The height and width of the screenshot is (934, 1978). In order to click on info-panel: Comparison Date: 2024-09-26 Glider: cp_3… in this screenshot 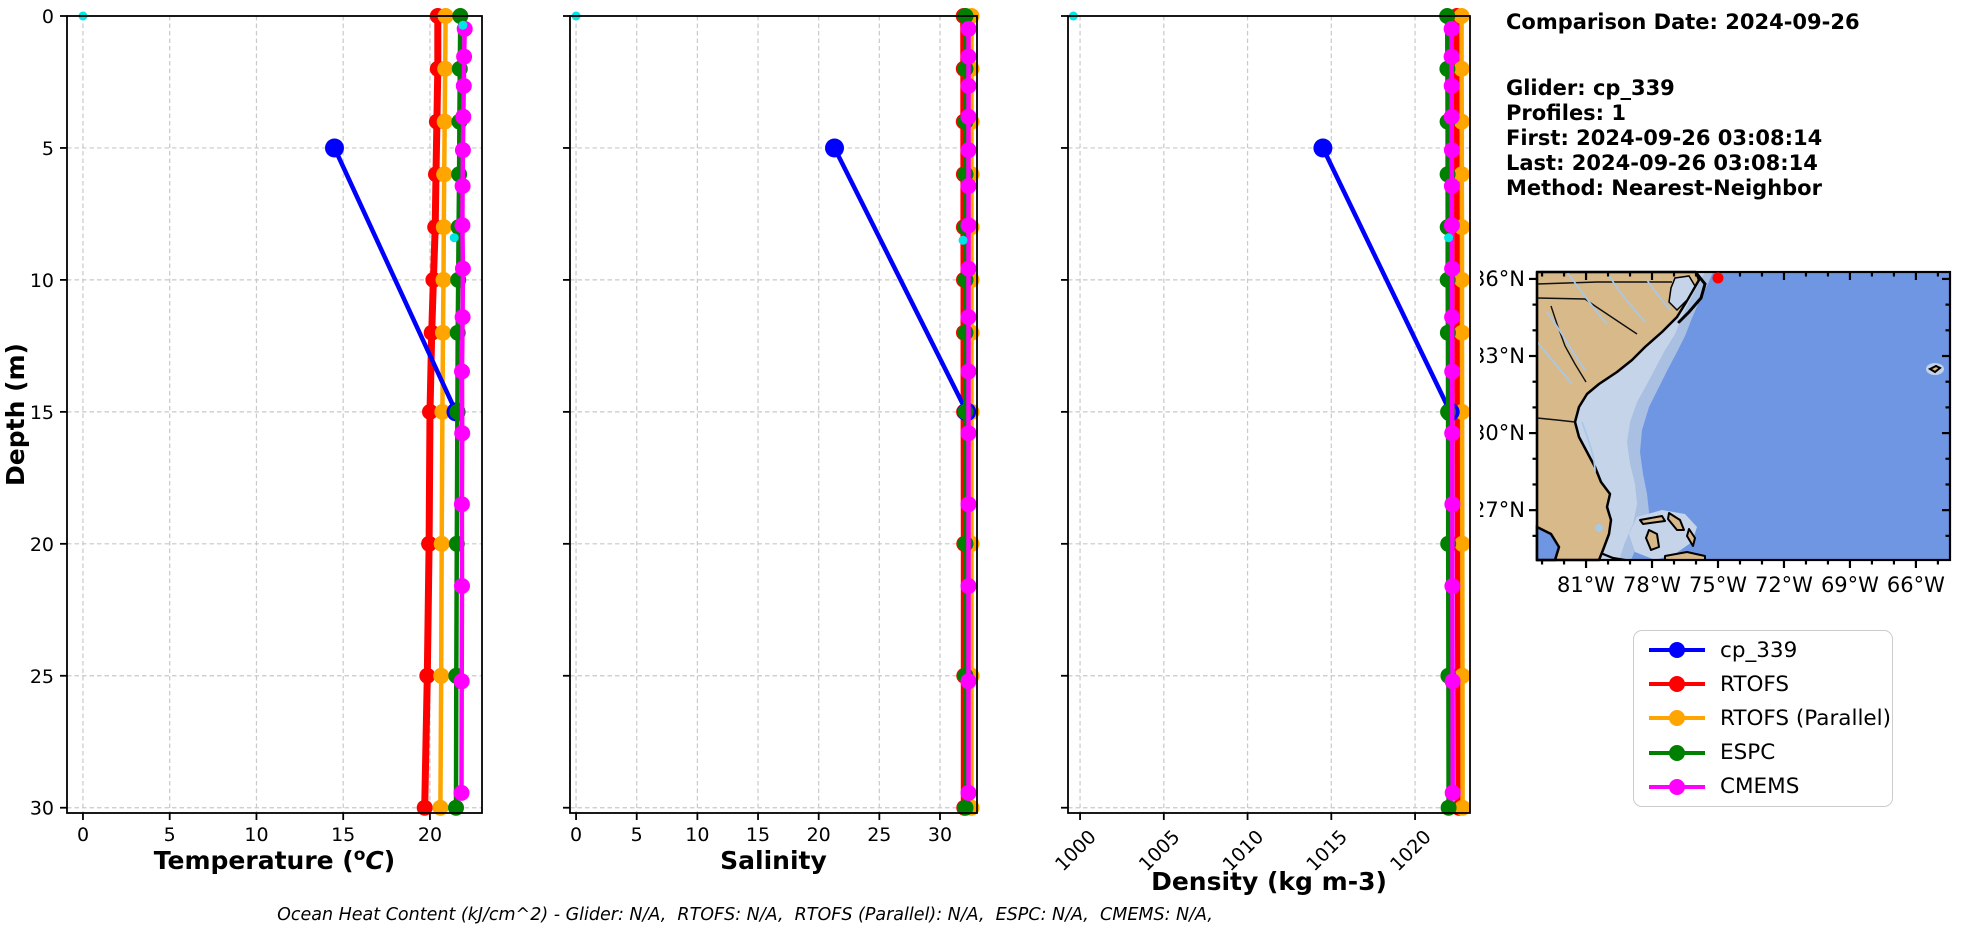, I will do `click(1683, 105)`.